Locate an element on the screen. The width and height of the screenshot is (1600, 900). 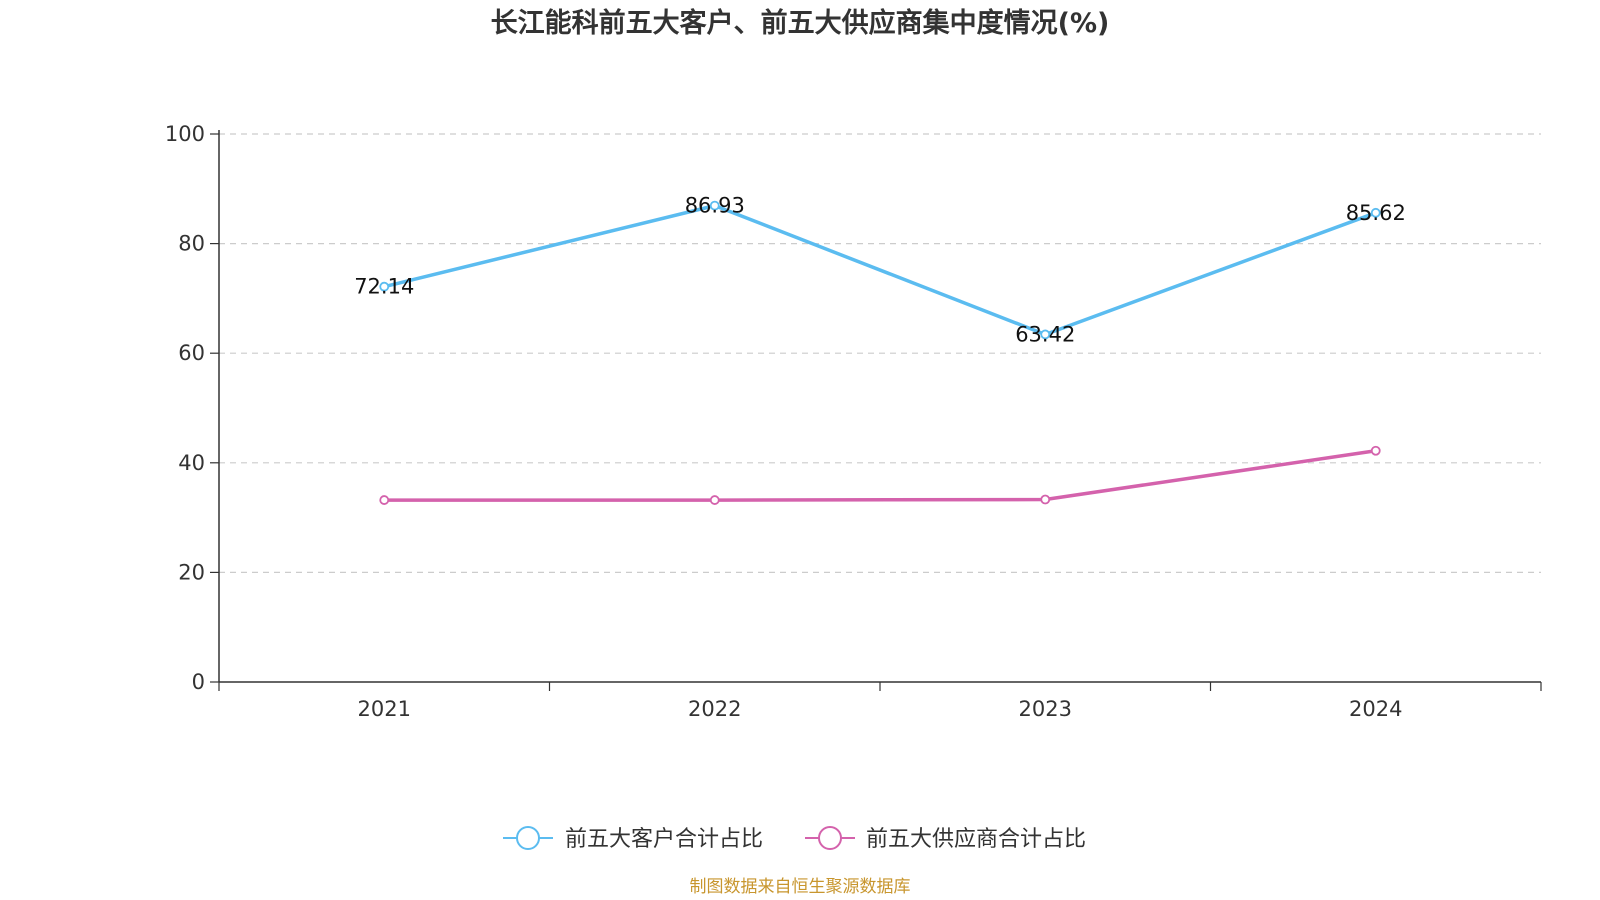
data-label: 72.14 is located at coordinates (384, 287).